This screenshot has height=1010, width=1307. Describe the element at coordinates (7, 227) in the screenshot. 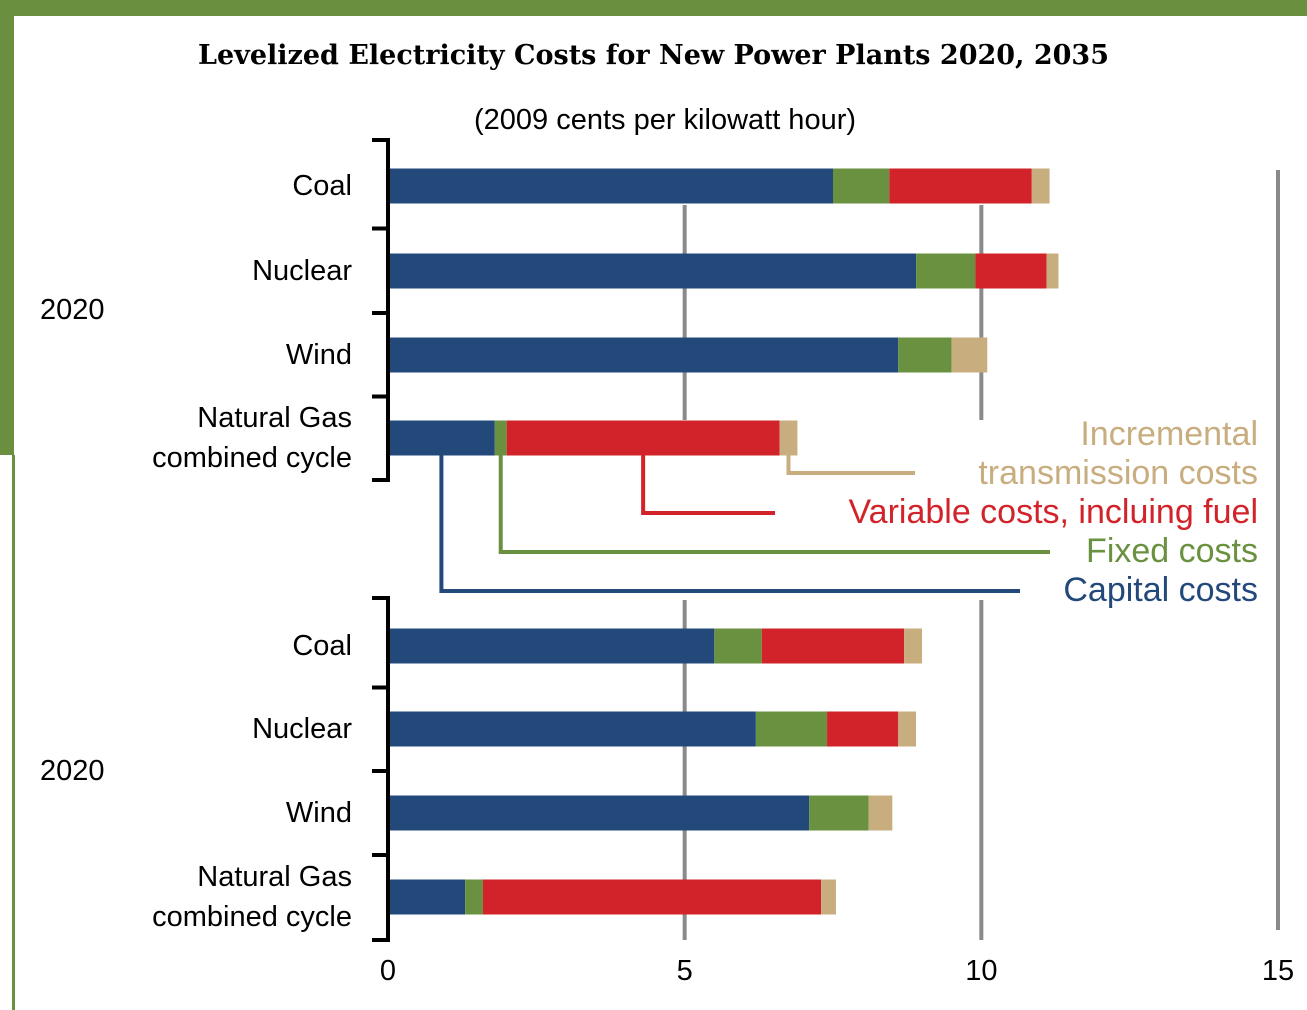

I see `frame-left` at that location.